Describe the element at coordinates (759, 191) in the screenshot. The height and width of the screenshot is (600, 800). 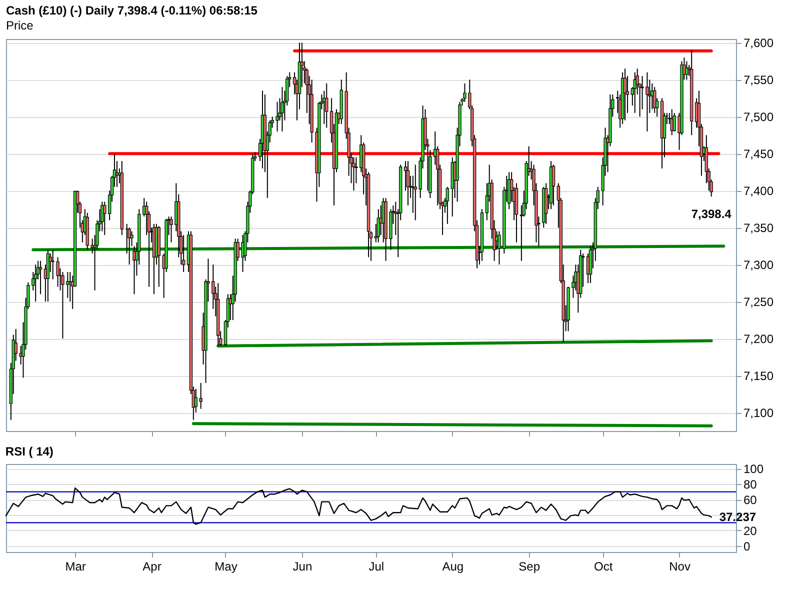
I see `y-tick-label: 7,400` at that location.